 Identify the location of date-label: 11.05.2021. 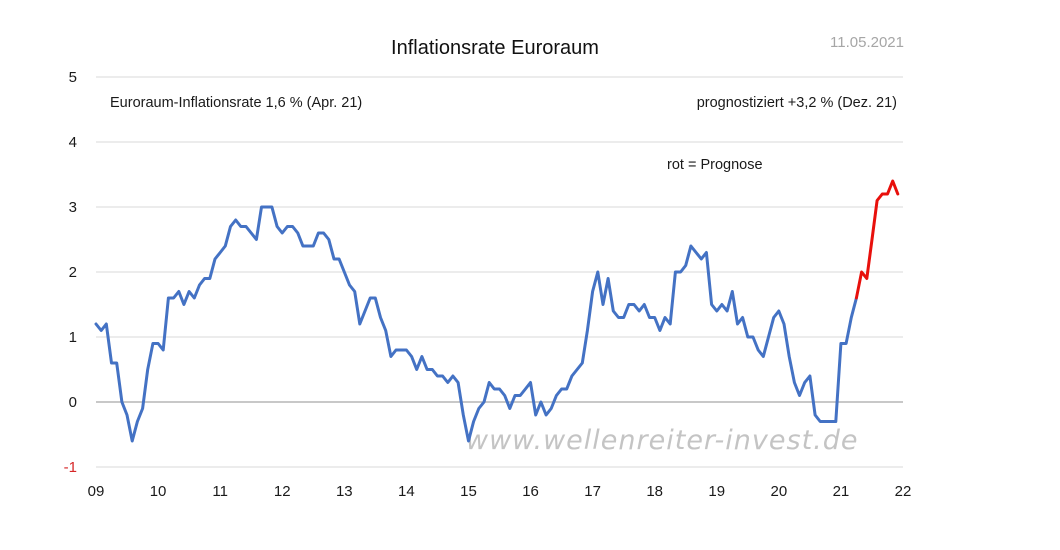
(867, 42).